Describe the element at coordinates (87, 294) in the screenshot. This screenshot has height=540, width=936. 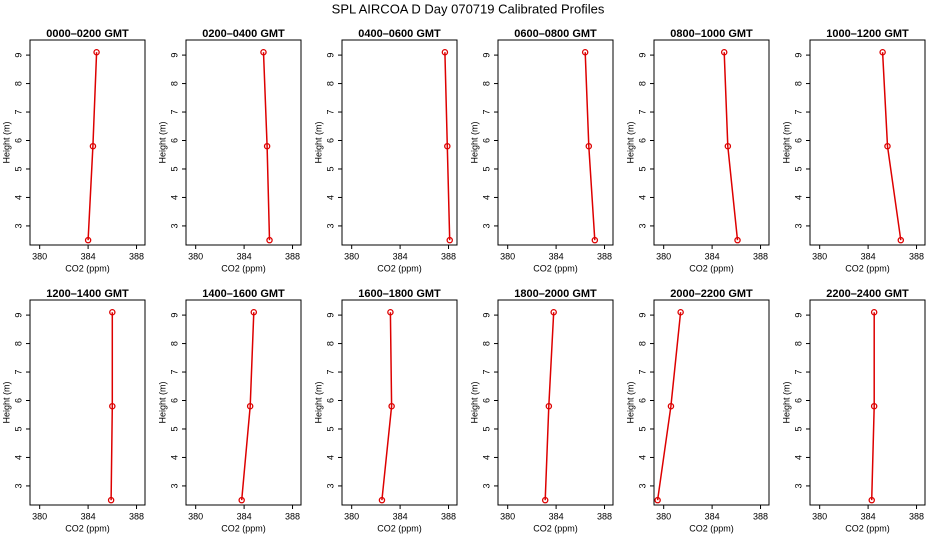
I see `panel-title: 1200–1400 GMT` at that location.